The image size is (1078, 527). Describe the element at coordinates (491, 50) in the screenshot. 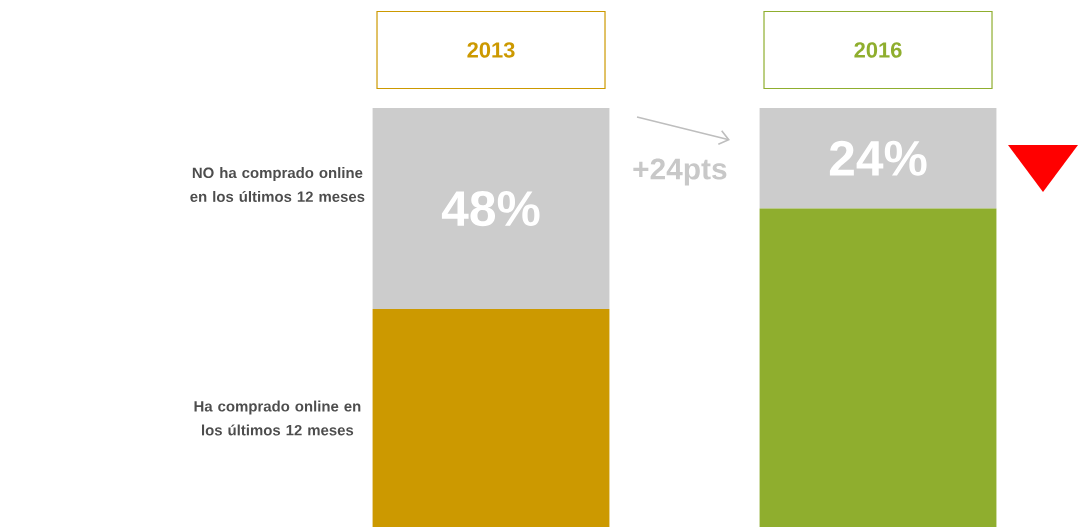

I see `x-tick-label: 2013` at that location.